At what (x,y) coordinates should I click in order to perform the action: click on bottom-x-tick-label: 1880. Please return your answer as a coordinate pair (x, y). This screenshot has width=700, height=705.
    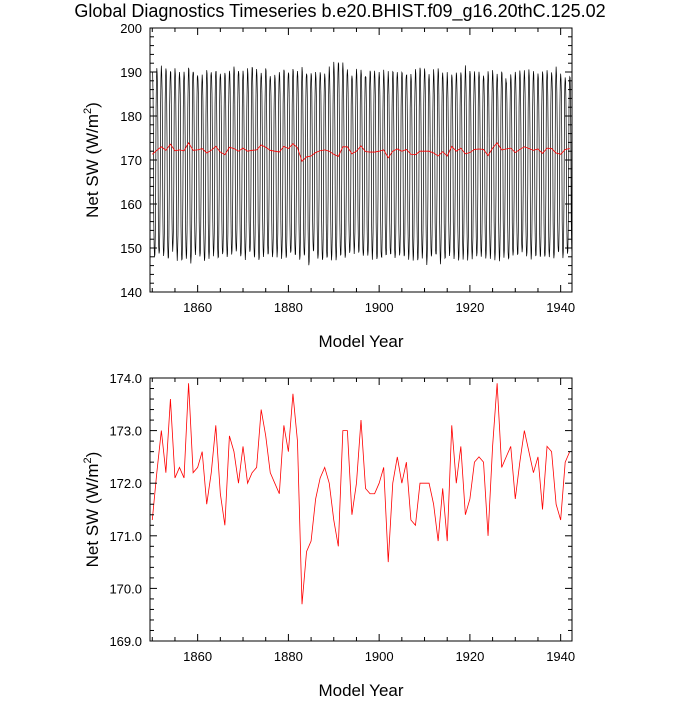
    Looking at the image, I should click on (288, 656).